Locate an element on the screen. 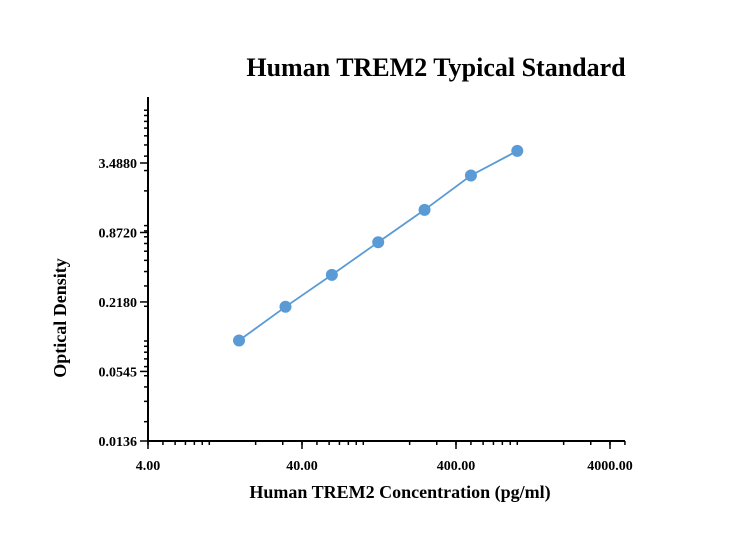 Image resolution: width=737 pixels, height=553 pixels. x-axis-label: Human TREM2 Concentration (pg/ml) is located at coordinates (399, 492).